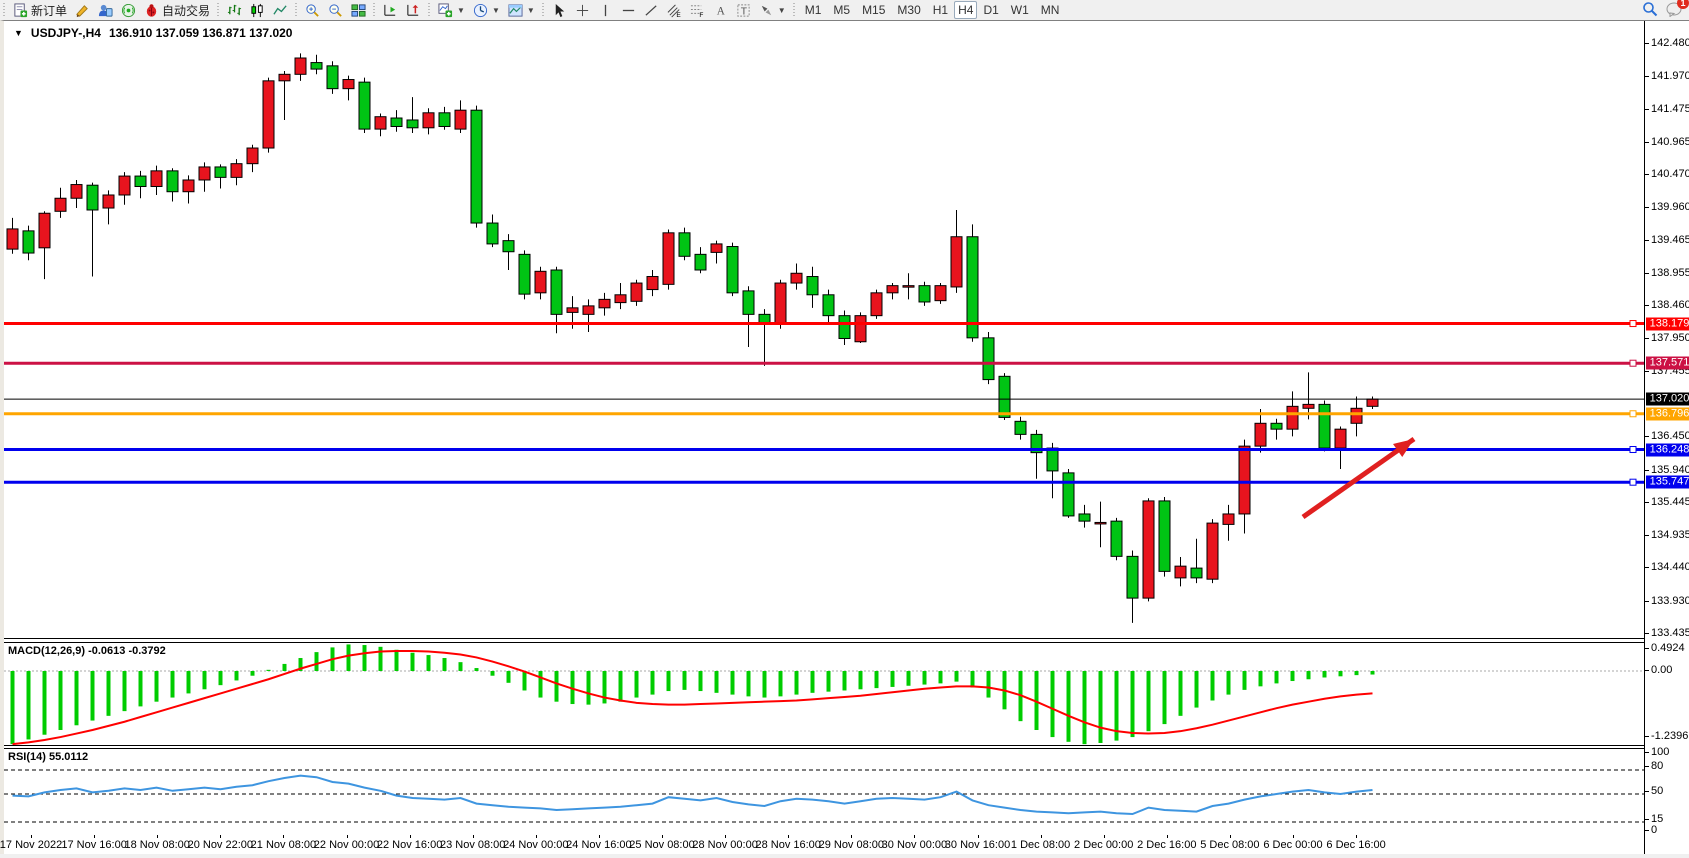 This screenshot has height=858, width=1689. What do you see at coordinates (651, 10) in the screenshot?
I see `trendline-tool-button` at bounding box center [651, 10].